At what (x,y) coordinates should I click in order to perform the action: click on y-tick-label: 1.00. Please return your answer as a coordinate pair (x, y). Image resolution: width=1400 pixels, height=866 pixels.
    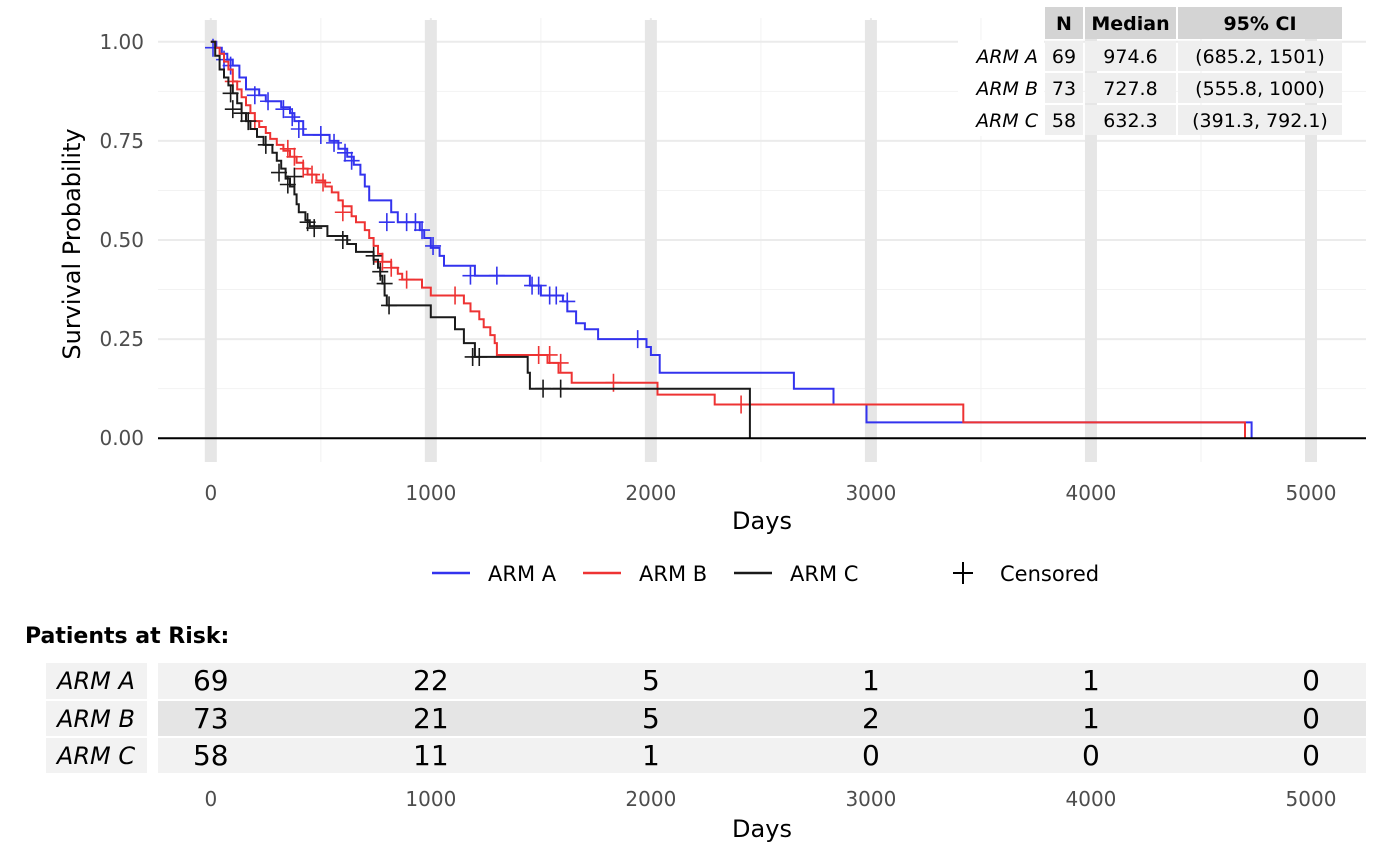
    Looking at the image, I should click on (121, 42).